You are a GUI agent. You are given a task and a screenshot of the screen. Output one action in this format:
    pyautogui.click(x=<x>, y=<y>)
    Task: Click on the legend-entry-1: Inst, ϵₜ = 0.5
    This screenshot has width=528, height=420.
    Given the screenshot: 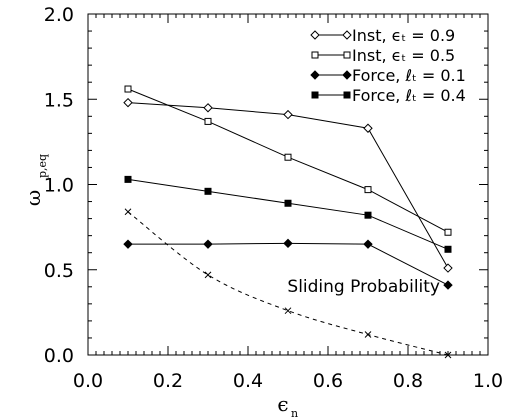 What is the action you would take?
    pyautogui.click(x=383, y=55)
    